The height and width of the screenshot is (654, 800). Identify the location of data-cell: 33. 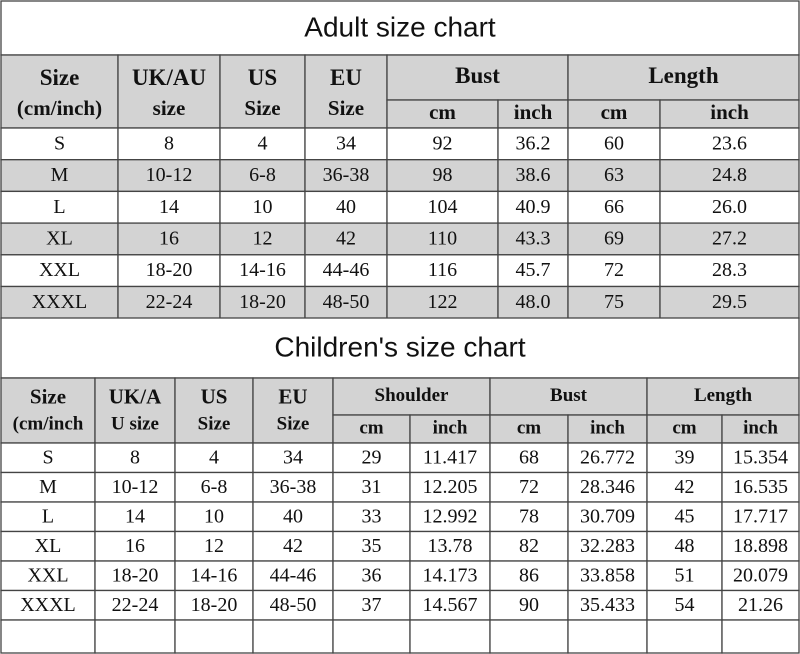
(372, 516).